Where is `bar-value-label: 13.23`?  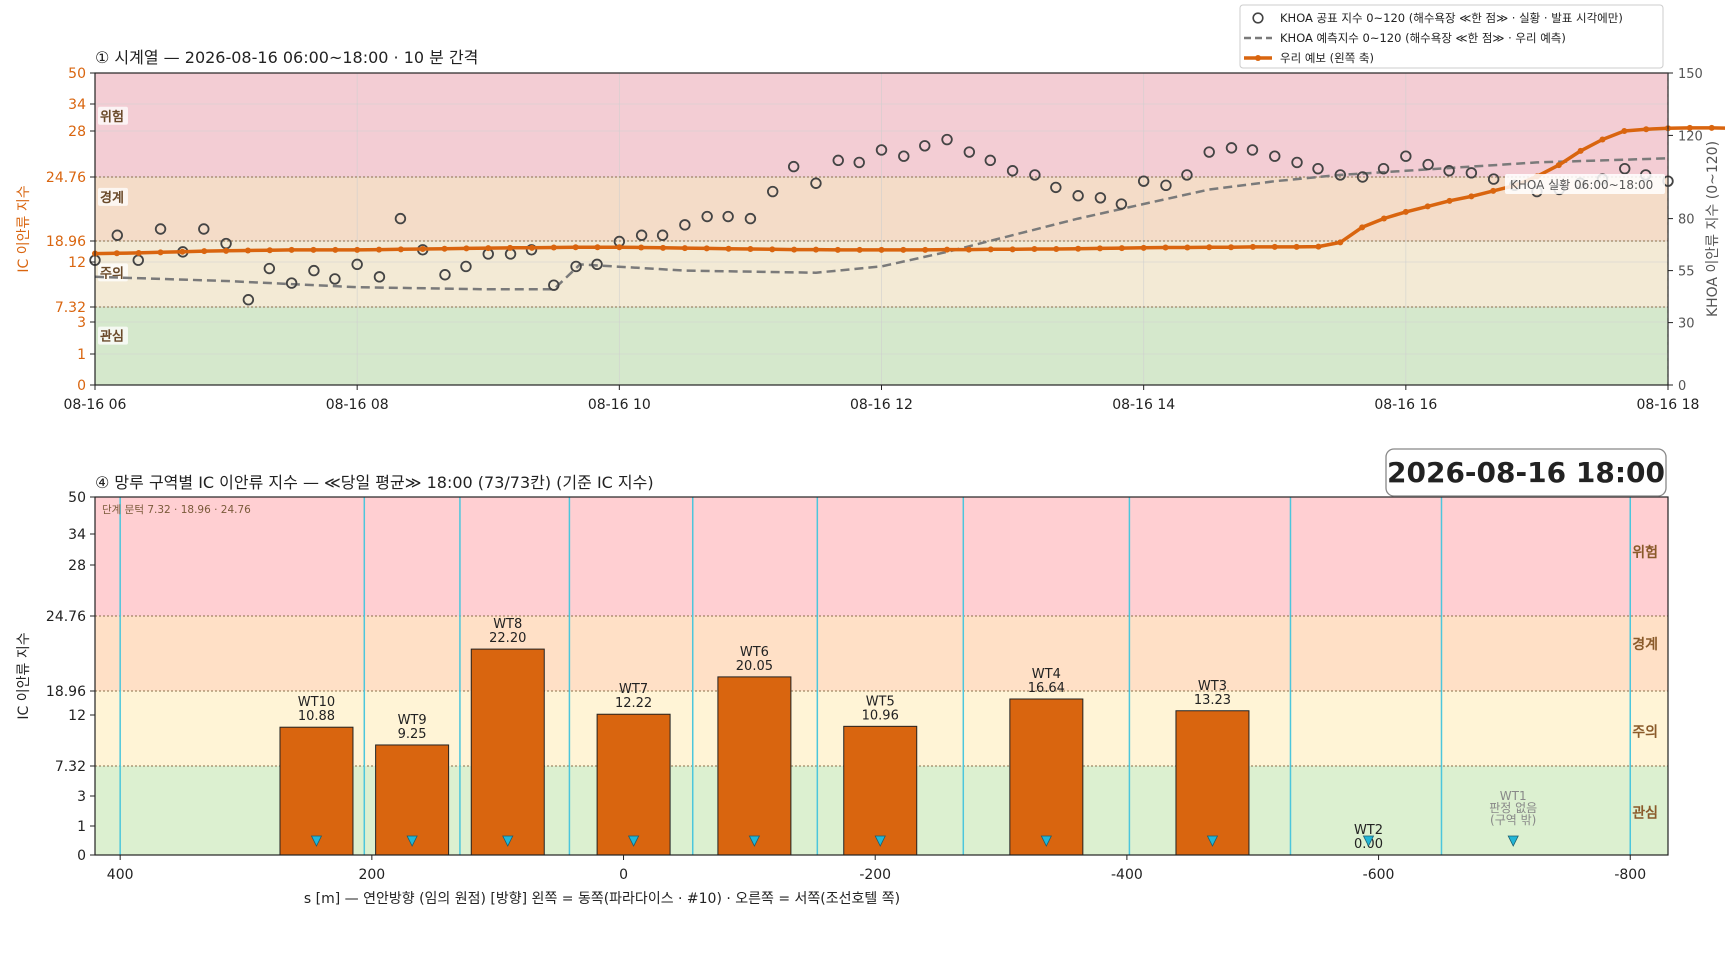 bar-value-label: 13.23 is located at coordinates (1212, 700).